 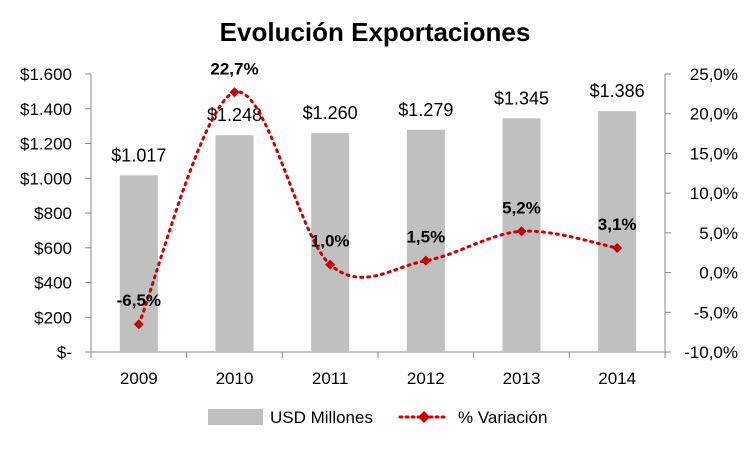 What do you see at coordinates (426, 378) in the screenshot?
I see `x-tick-label: 2012` at bounding box center [426, 378].